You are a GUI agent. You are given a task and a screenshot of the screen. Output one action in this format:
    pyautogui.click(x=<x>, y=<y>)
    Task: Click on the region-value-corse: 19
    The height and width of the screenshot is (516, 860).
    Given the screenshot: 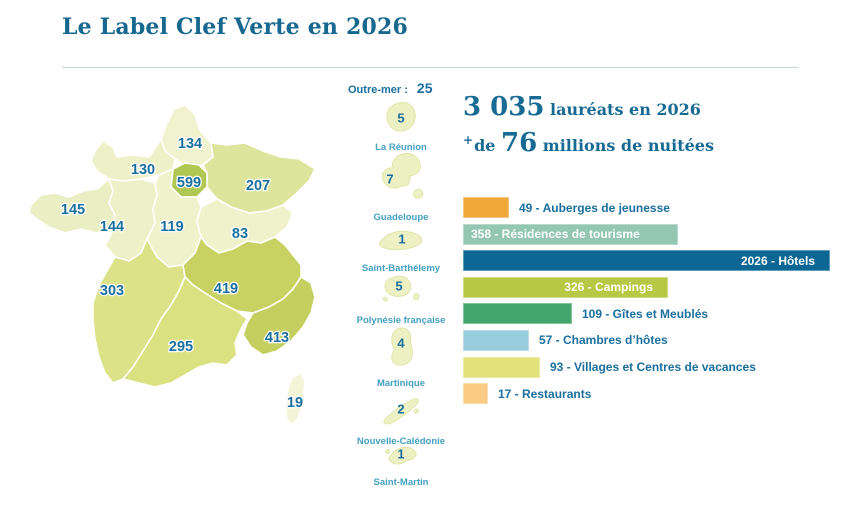 What is the action you would take?
    pyautogui.click(x=295, y=403)
    